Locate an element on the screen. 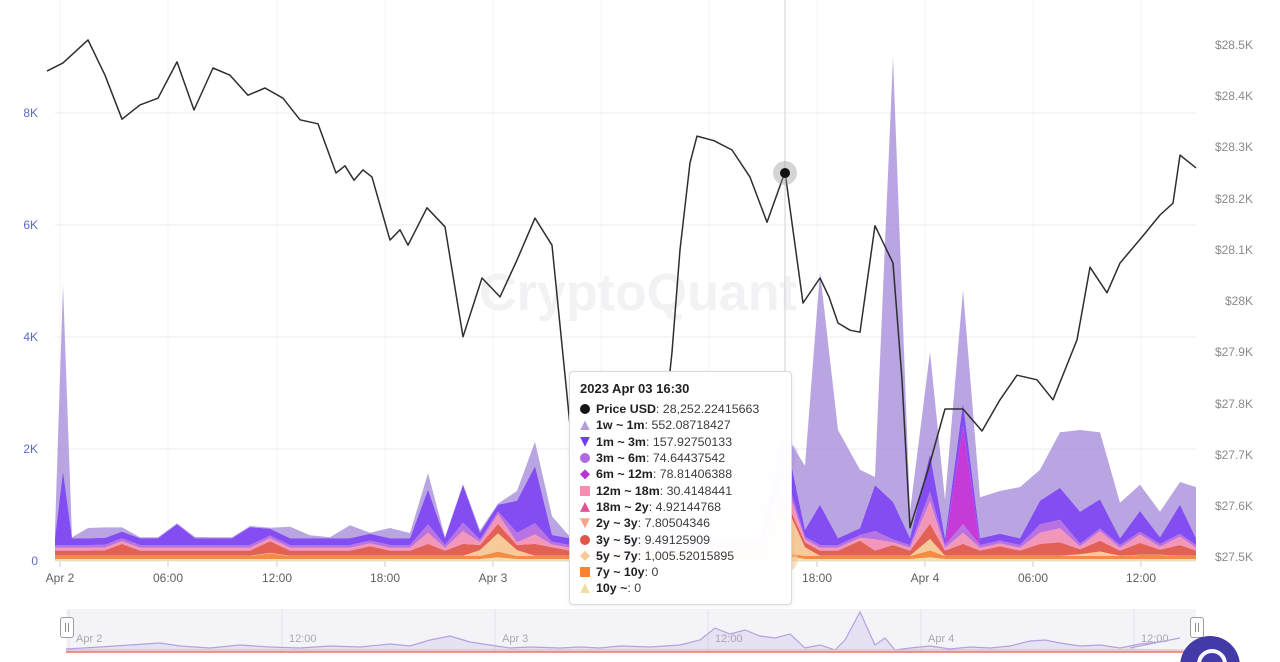 This screenshot has height=662, width=1280. tooltip-row: 5y ~ 7y: 1,005.52015895 is located at coordinates (680, 556).